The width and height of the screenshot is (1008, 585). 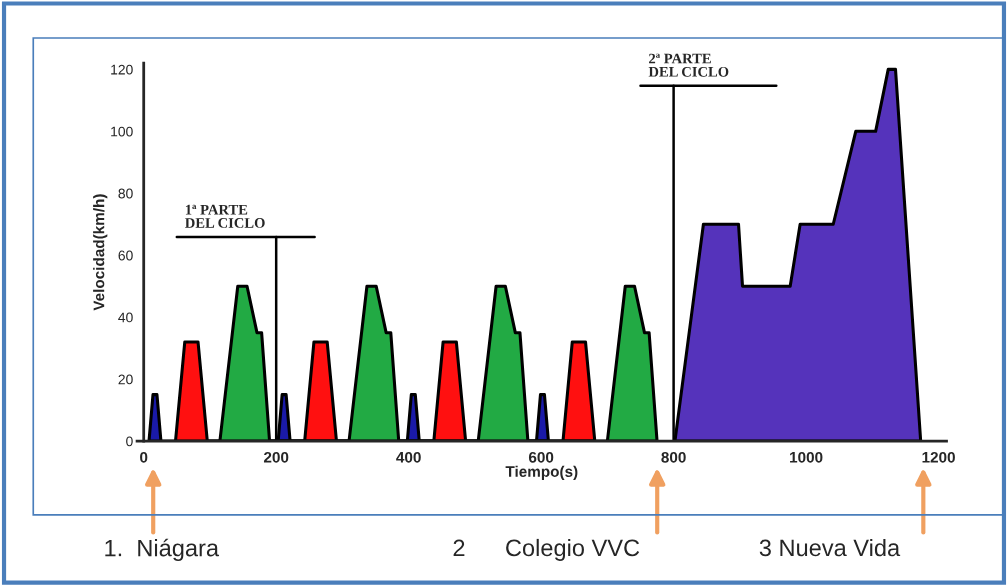 I want to click on x-tick-label: 1200, so click(x=938, y=457).